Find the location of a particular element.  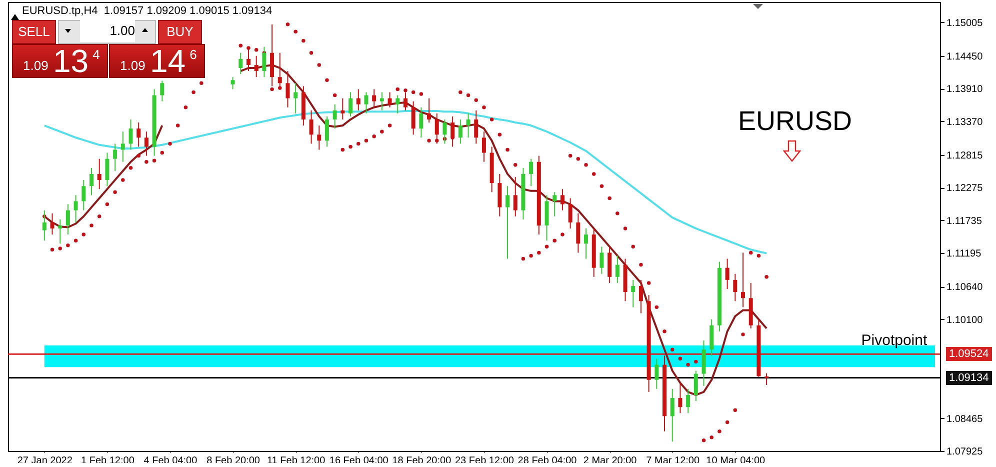

ref-line-label: 1.09134 is located at coordinates (969, 377).